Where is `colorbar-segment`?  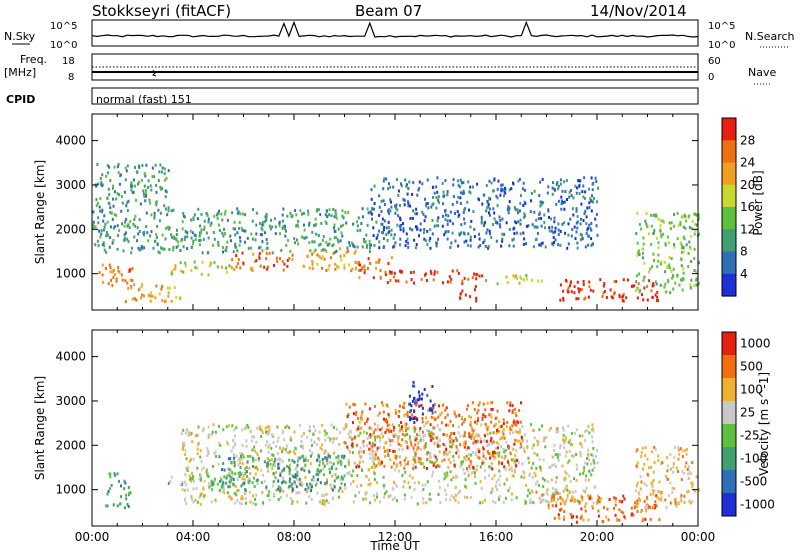 colorbar-segment is located at coordinates (729, 436).